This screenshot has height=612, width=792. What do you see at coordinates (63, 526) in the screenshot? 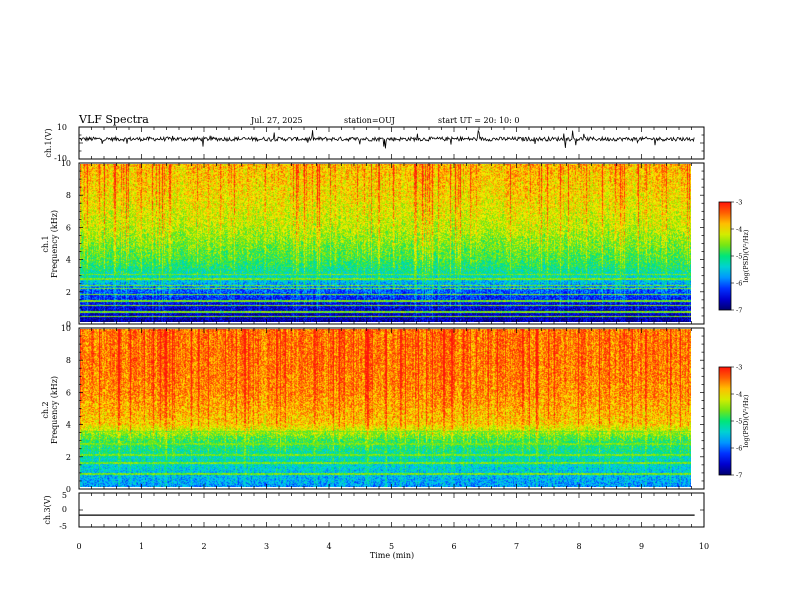
I see `ch3-ytick-bottom: -5` at bounding box center [63, 526].